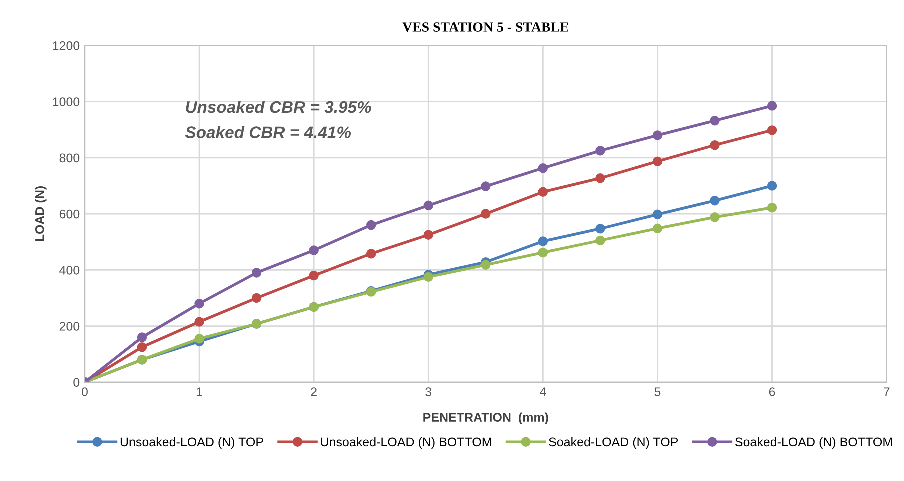 This screenshot has height=481, width=904. What do you see at coordinates (70, 214) in the screenshot?
I see `y-tick-label: 600` at bounding box center [70, 214].